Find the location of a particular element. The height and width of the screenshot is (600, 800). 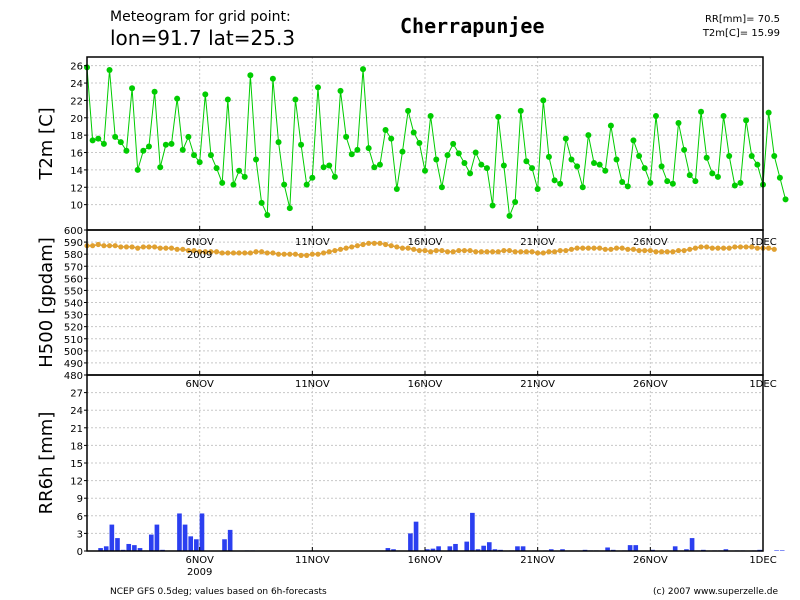

t2m-mean: T2m[C]= 15.99 is located at coordinates (741, 33).